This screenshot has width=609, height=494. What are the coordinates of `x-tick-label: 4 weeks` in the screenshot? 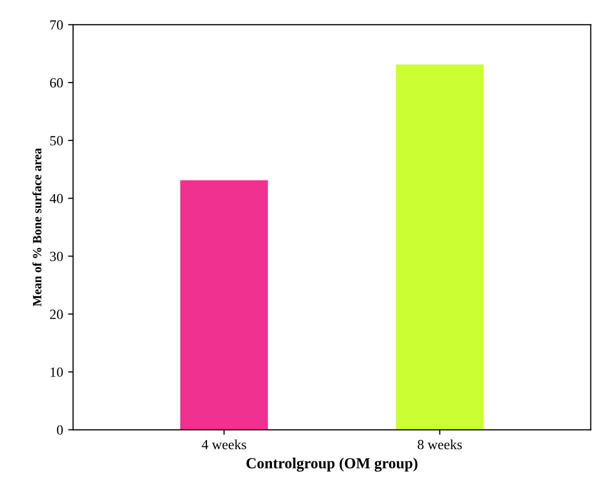 It's located at (224, 445).